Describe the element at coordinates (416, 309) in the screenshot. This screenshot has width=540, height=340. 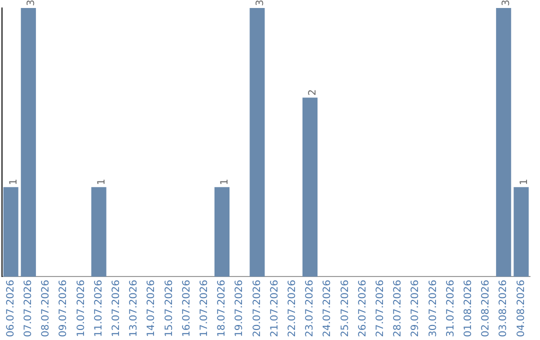
I see `x-tick-label: 29.07.2026` at that location.